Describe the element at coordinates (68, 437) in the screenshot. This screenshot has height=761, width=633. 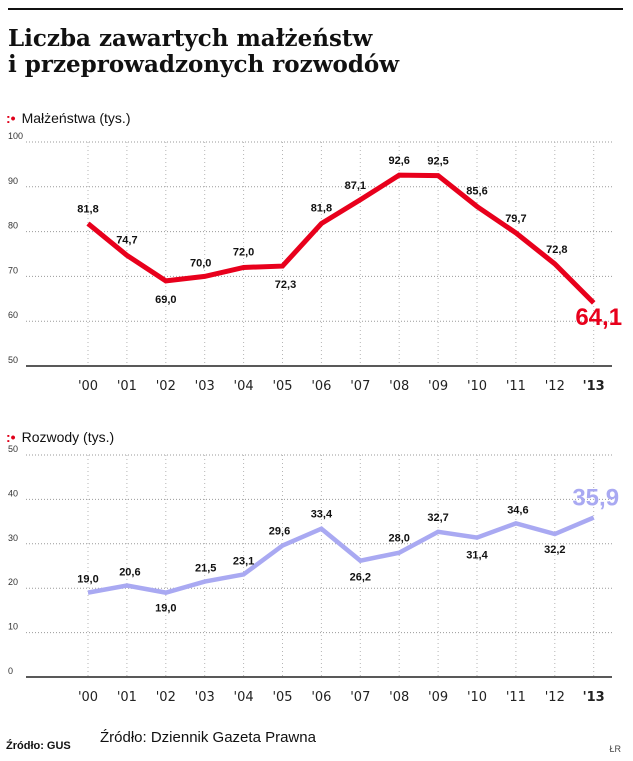
I see `divorces-title-text: Rozwody (tys.)` at that location.